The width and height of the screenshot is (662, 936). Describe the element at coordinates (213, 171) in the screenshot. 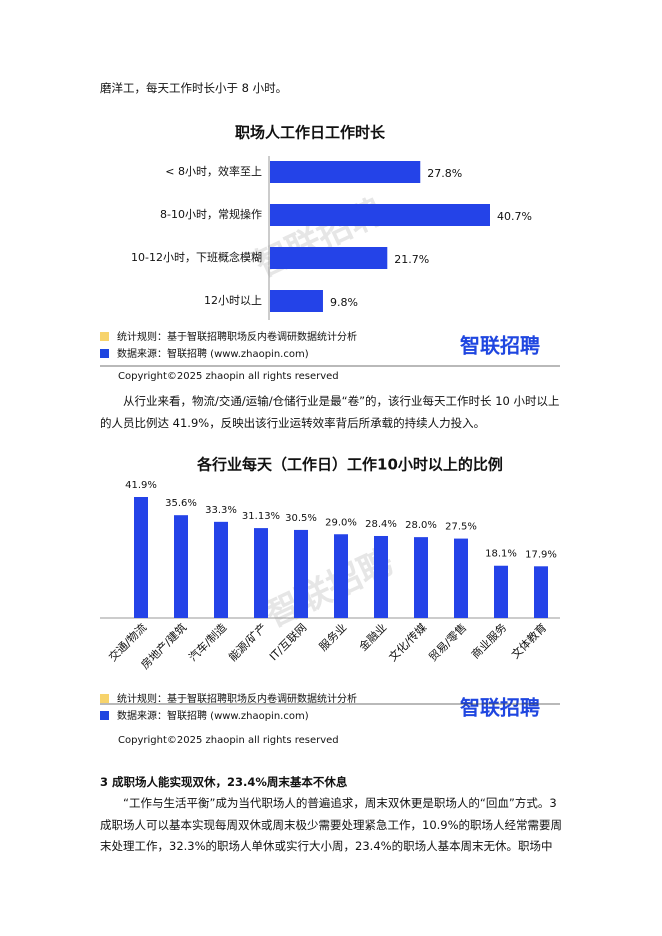

I see `category-label: < 8小时，效率至上` at that location.